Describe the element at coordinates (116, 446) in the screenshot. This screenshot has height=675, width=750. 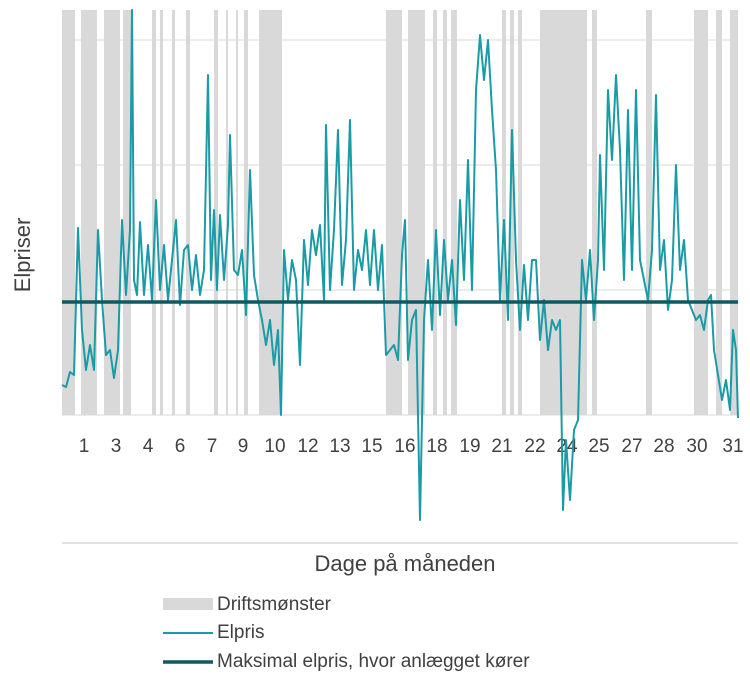
I see `x-tick-label: 3` at that location.